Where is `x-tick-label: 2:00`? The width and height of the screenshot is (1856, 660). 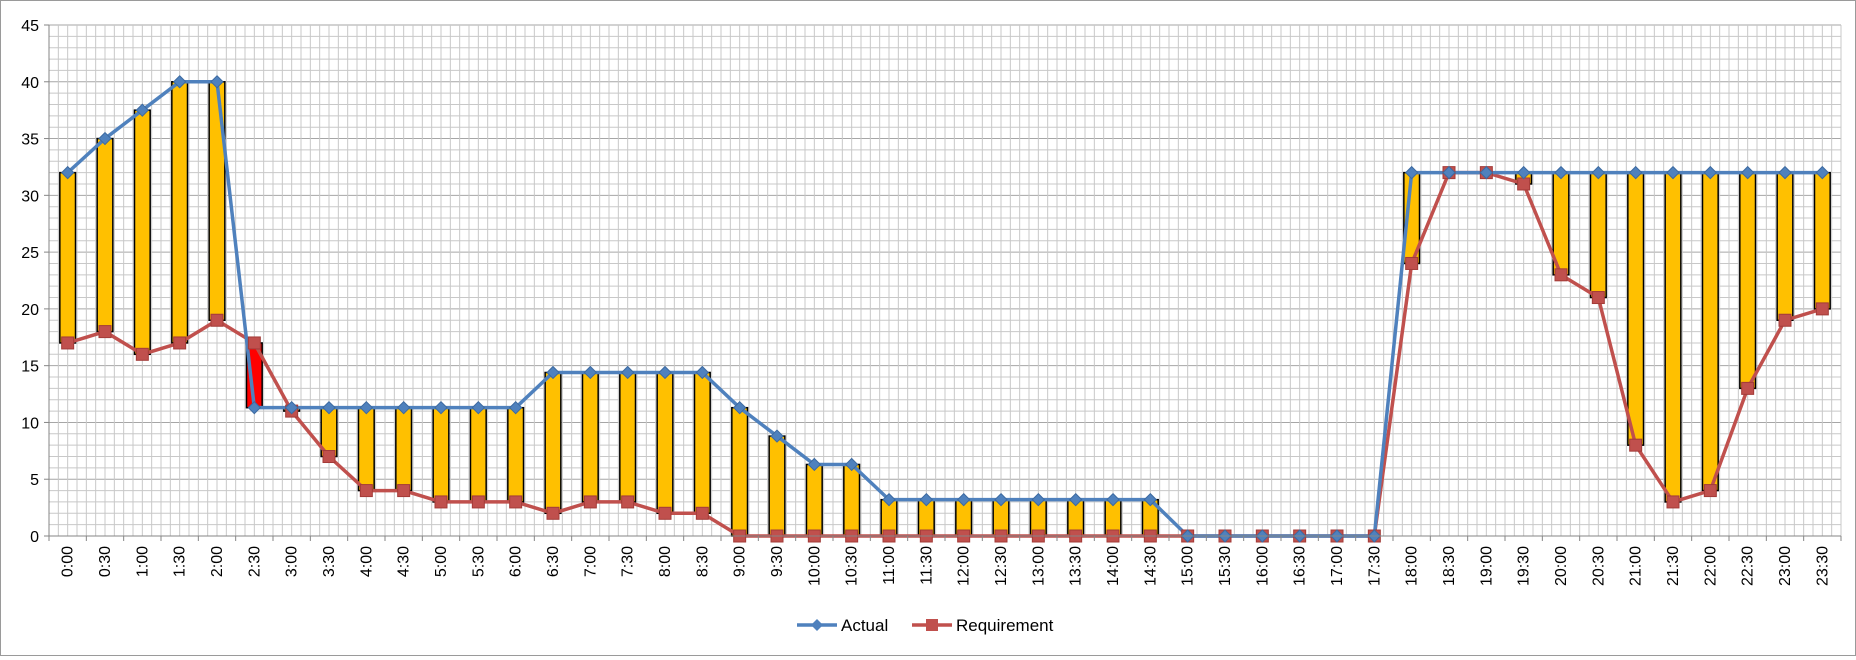
x-tick-label: 2:00 is located at coordinates (217, 561).